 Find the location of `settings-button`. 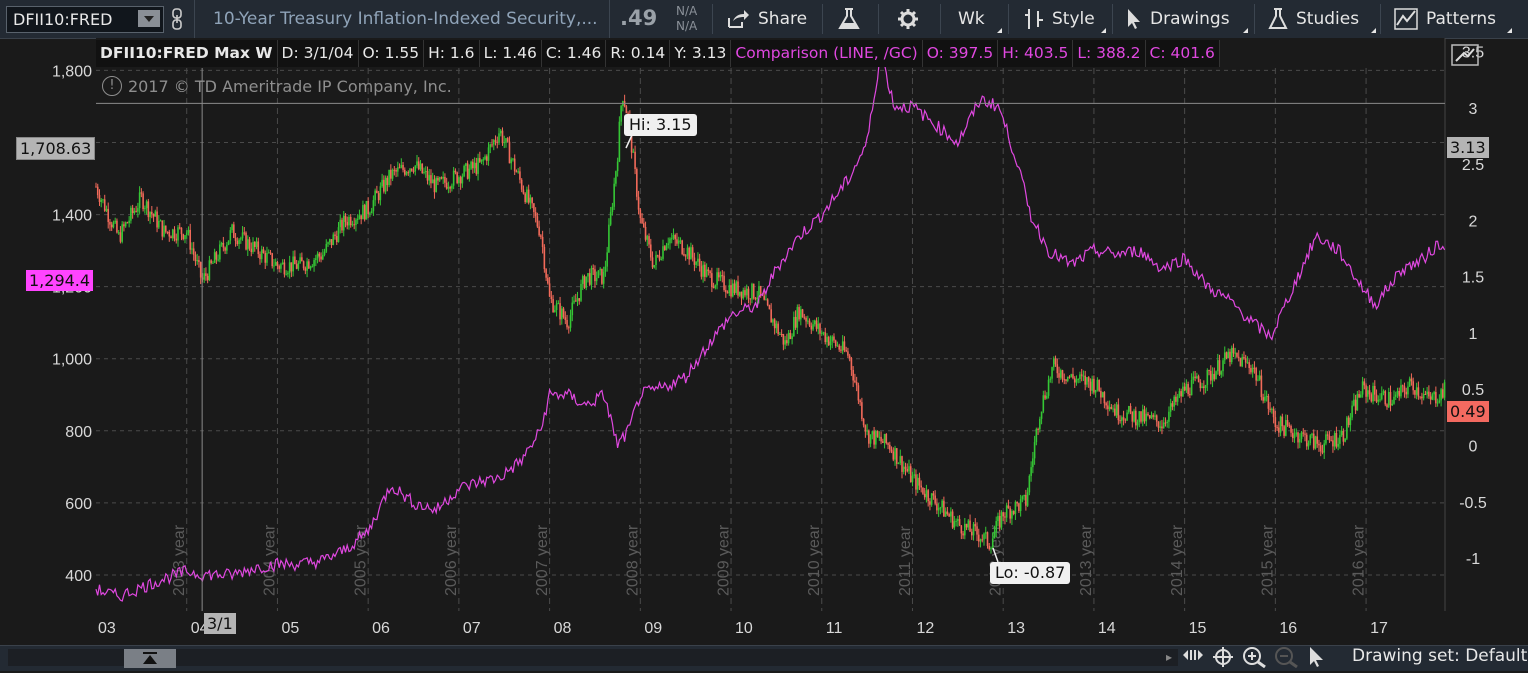

settings-button is located at coordinates (912, 19).